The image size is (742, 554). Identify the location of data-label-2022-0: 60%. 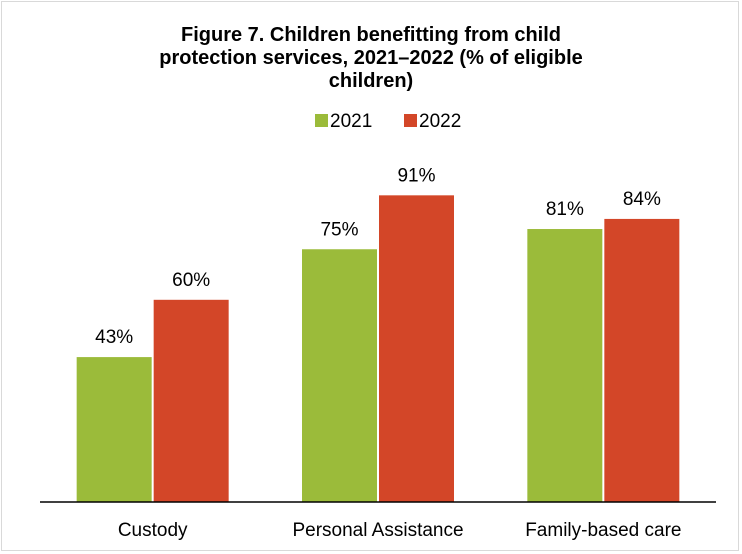
(191, 280).